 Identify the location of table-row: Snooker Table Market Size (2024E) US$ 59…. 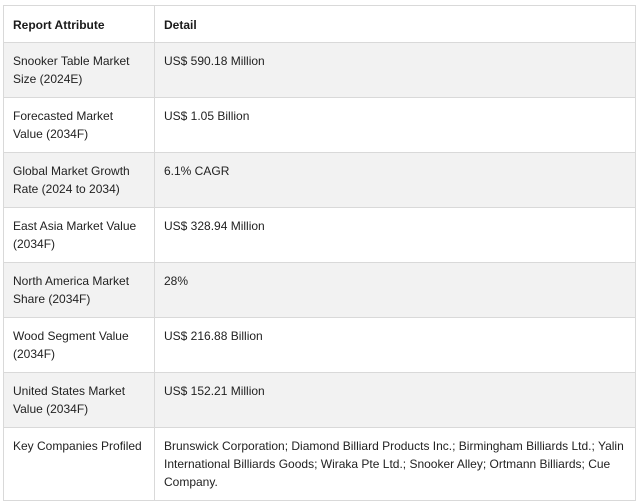
(319, 70).